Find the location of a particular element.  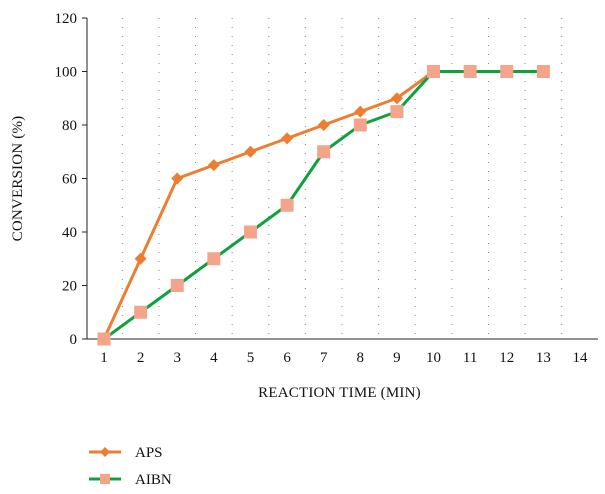

legend-item-aps: APS is located at coordinates (126, 453).